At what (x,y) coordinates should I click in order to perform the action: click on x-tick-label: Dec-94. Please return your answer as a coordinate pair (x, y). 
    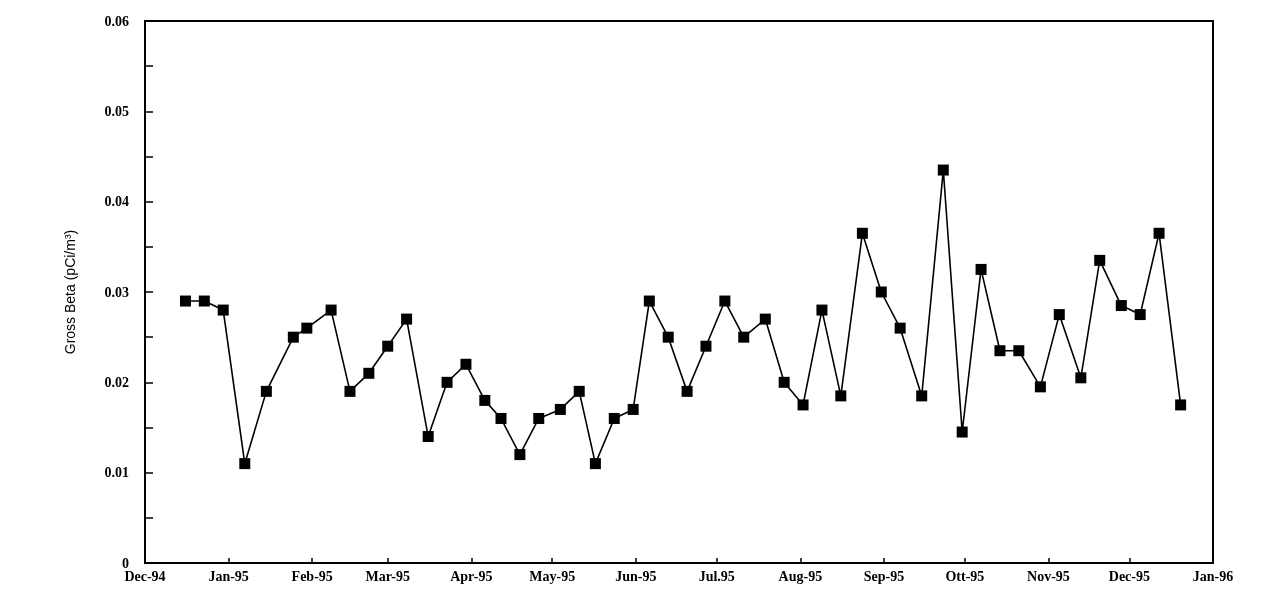
    Looking at the image, I should click on (145, 576).